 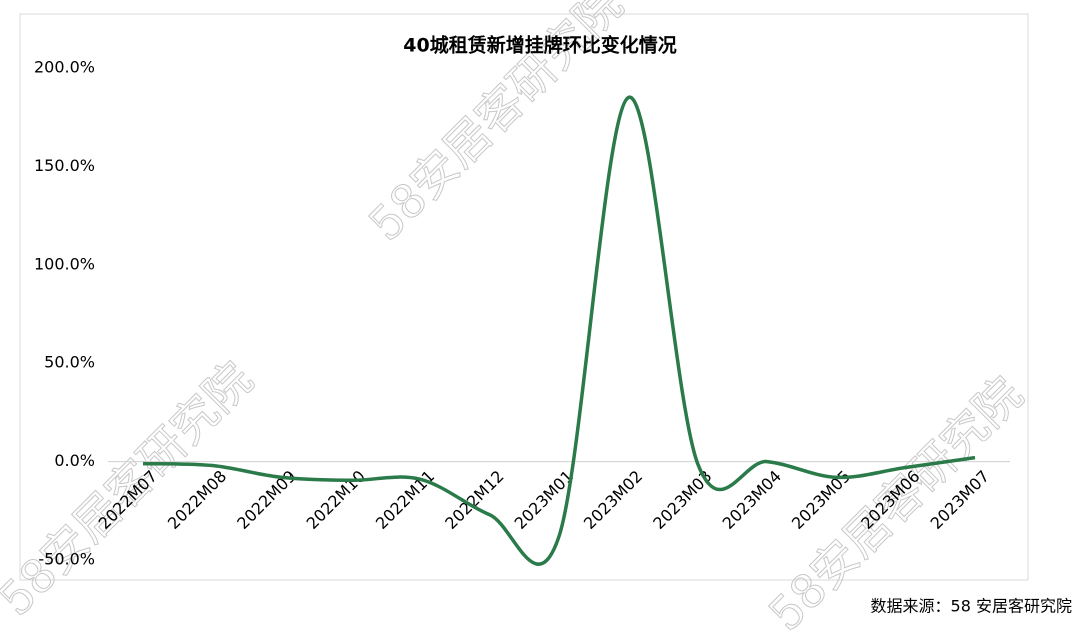 What do you see at coordinates (64, 67) in the screenshot?
I see `y-tick-label: 200.0%` at bounding box center [64, 67].